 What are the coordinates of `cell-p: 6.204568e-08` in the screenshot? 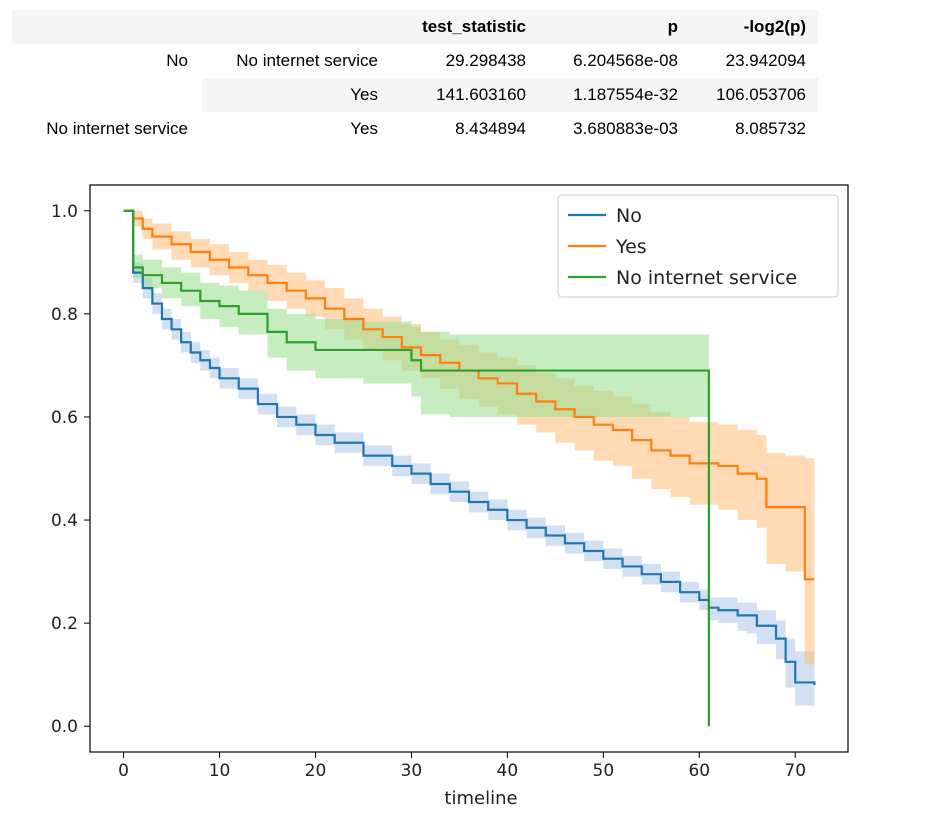 It's located at (625, 60).